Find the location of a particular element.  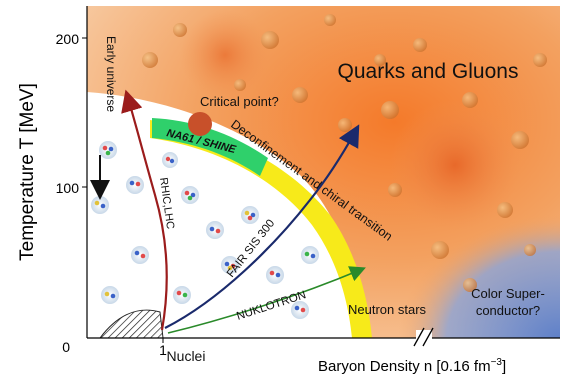

color-superconductor-label-line2: conductor? is located at coordinates (508, 310).